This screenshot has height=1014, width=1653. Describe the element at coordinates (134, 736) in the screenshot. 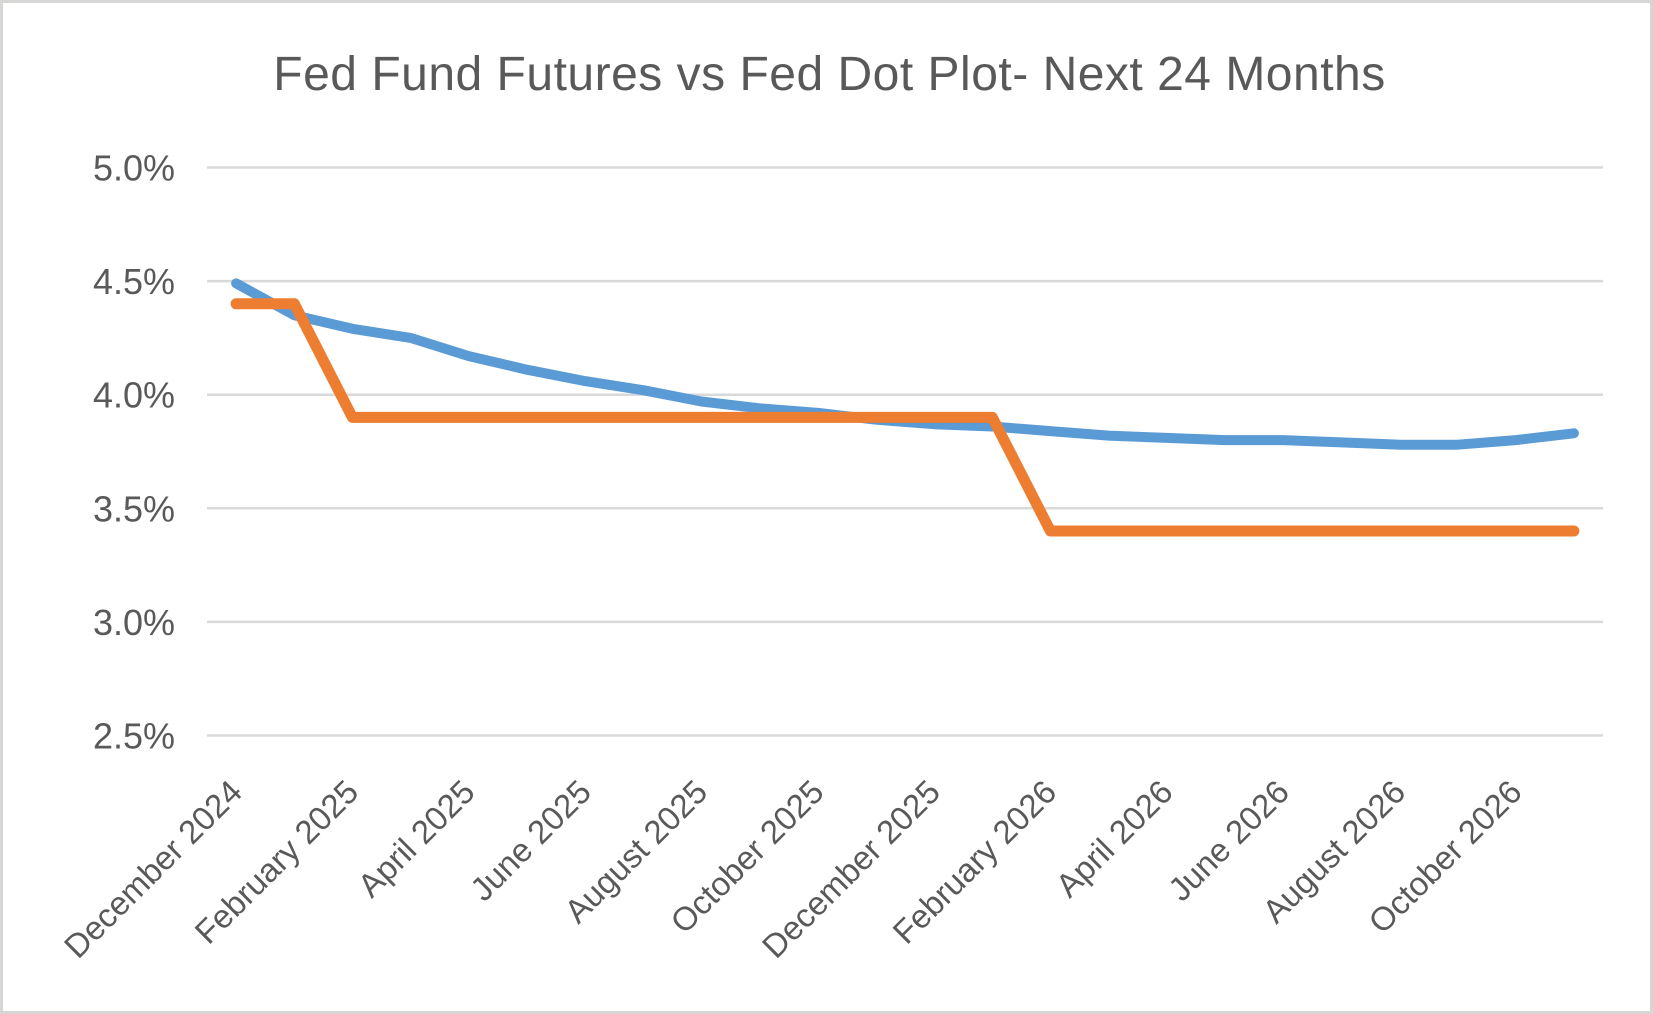

I see `y-axis-tick-label: 2.5%` at that location.